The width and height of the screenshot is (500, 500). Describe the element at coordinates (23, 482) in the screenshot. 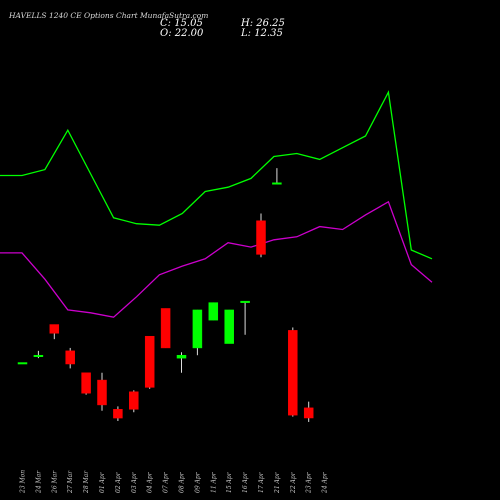

I see `x-tick-label: 23 Mon` at that location.